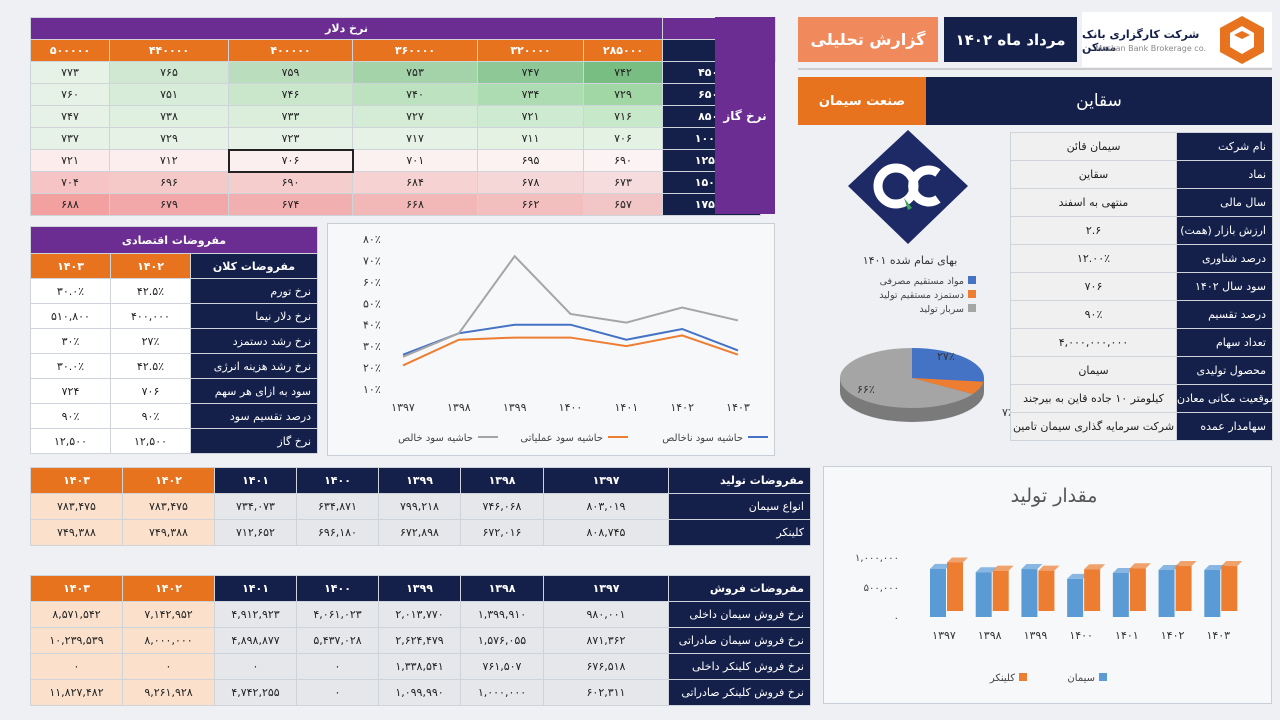  I want to click on sales-cell: ۴,۰۶۱,۰۲۳, so click(337, 614).